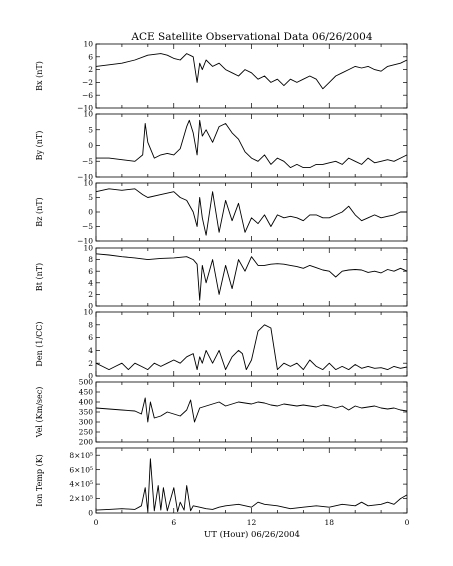 The image size is (453, 566). Describe the element at coordinates (329, 522) in the screenshot. I see `x-tick-label: 18` at that location.